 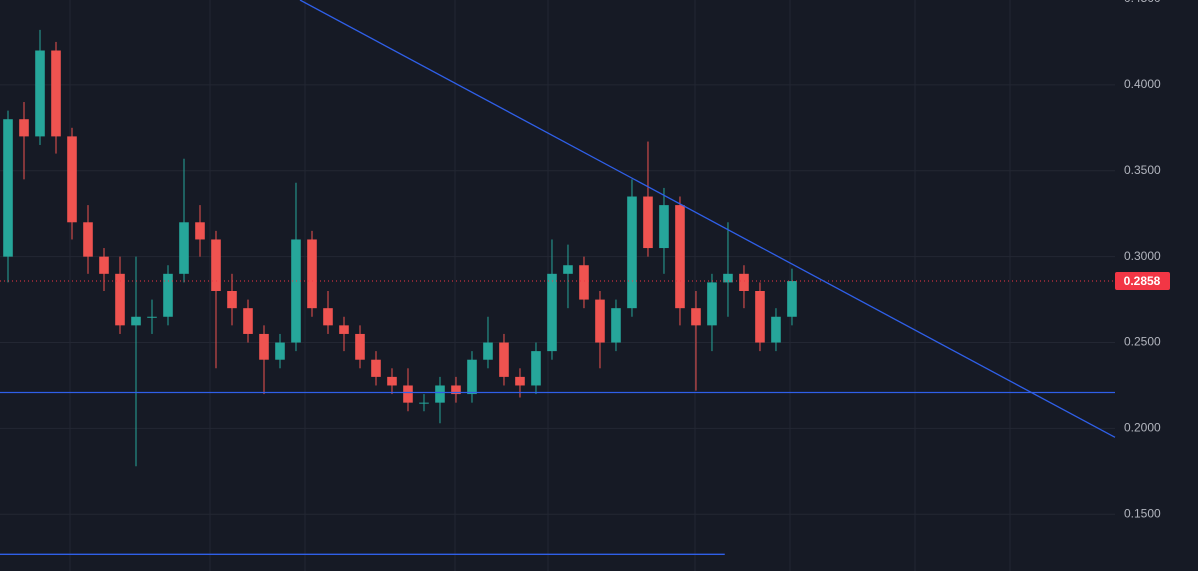 I want to click on y-tick-label: 0.4500, so click(x=1142, y=2).